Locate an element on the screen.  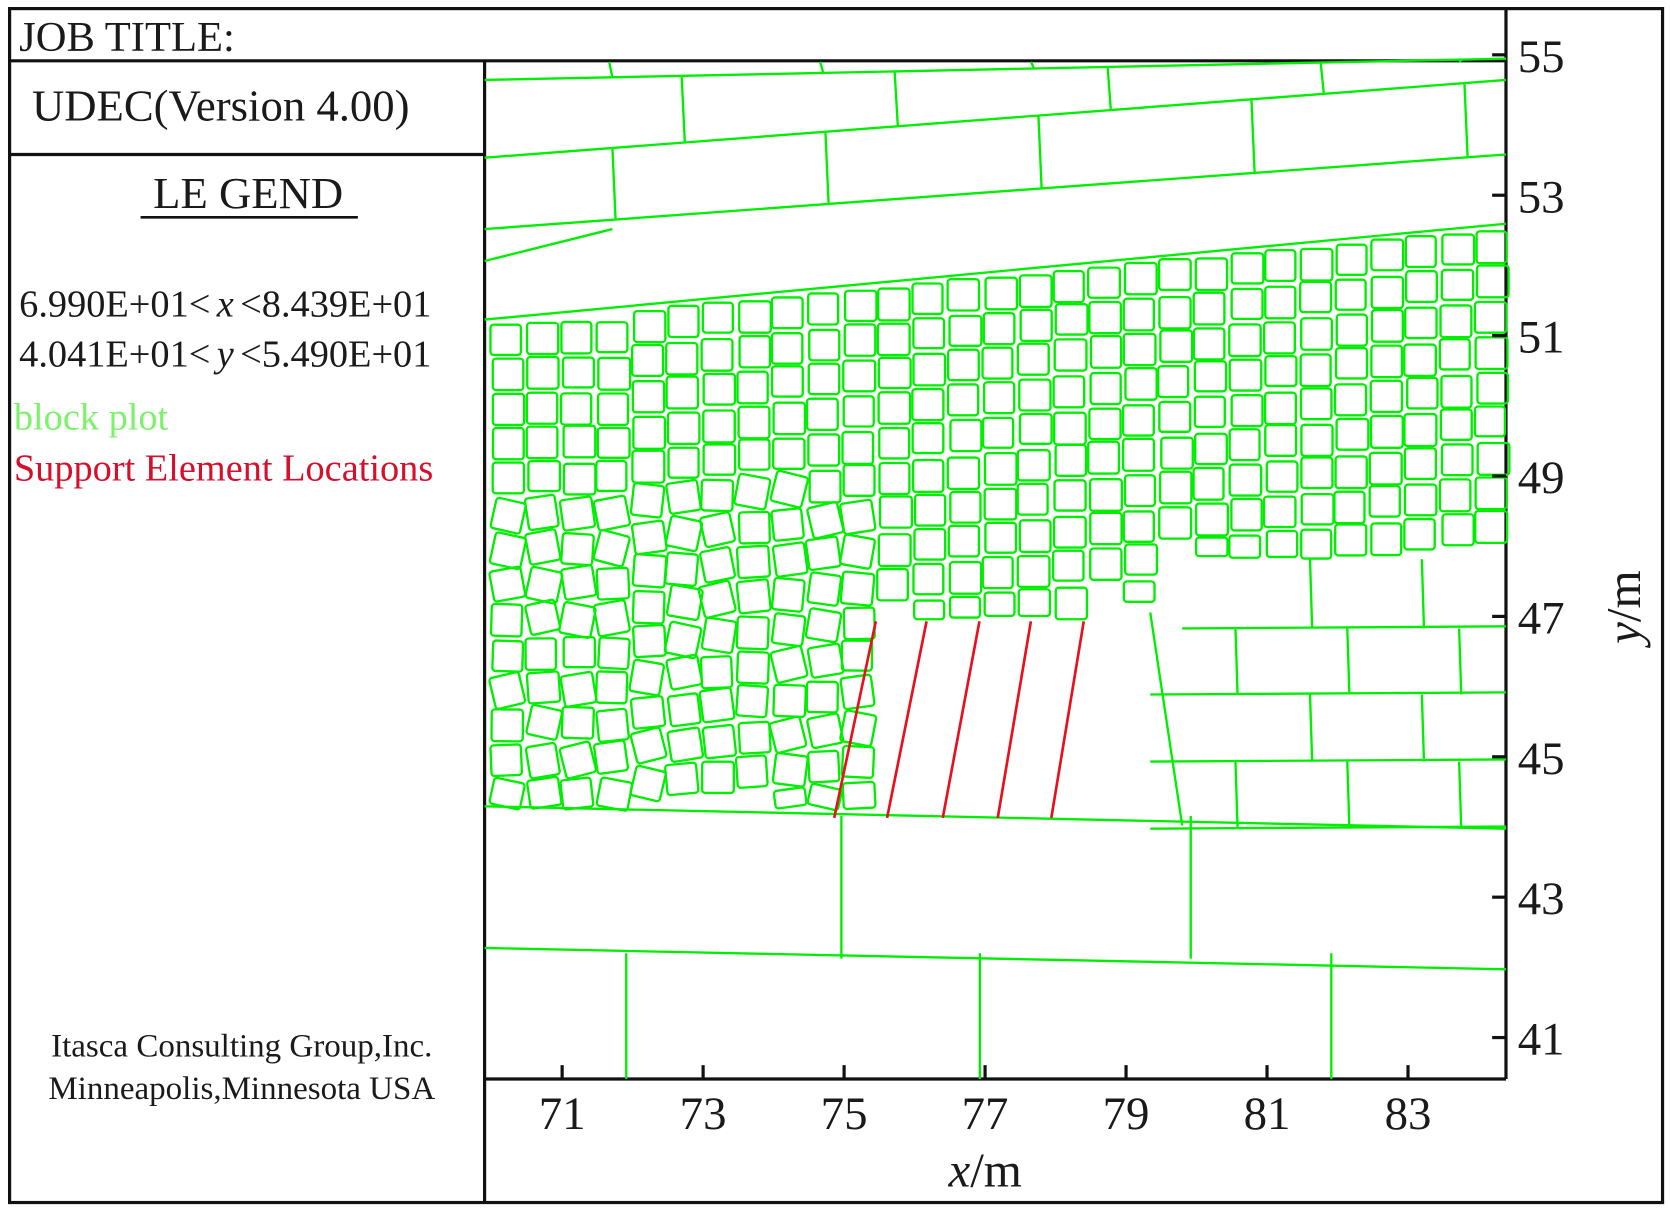
y-tick-label: 41 is located at coordinates (1541, 1040).